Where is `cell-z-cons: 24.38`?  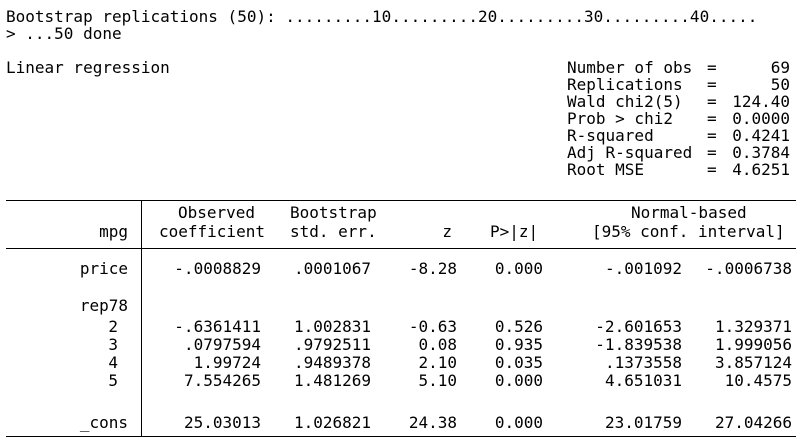 cell-z-cons: 24.38 is located at coordinates (432, 422).